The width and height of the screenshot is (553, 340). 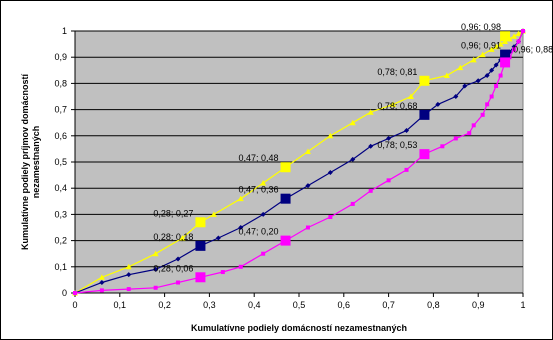 I want to click on data-label: 0,28; 0,27, so click(x=173, y=213).